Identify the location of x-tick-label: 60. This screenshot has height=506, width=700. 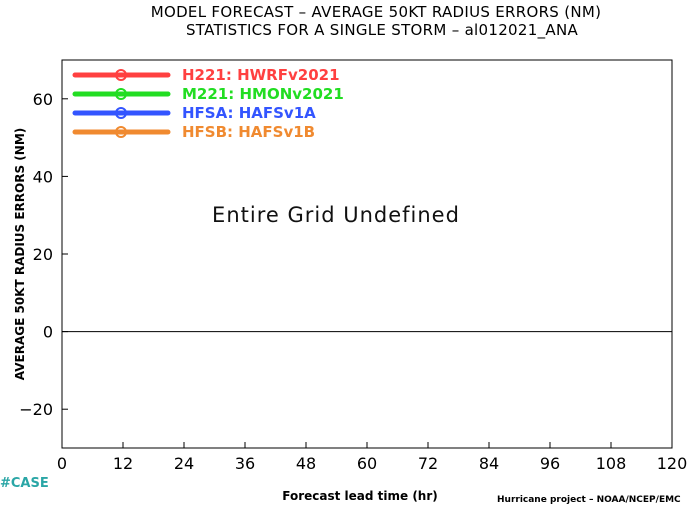
(367, 463).